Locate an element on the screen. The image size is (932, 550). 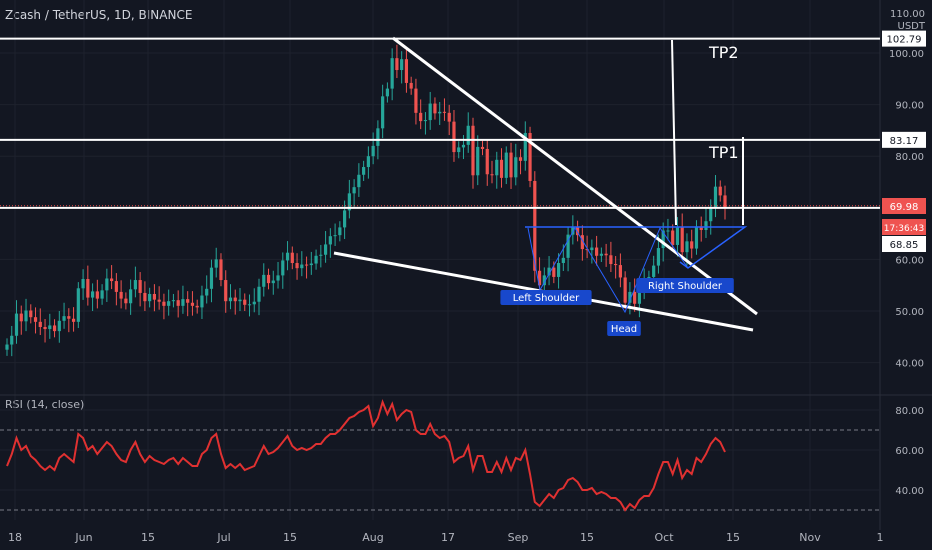
neckline is located at coordinates (636, 247).